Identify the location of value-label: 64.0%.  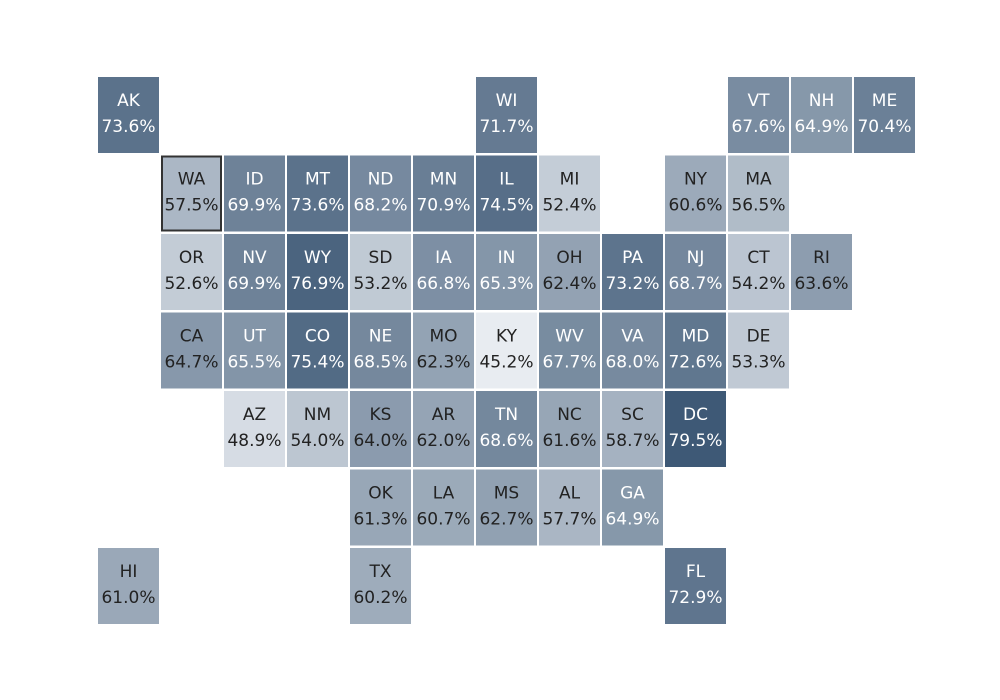
(380, 441).